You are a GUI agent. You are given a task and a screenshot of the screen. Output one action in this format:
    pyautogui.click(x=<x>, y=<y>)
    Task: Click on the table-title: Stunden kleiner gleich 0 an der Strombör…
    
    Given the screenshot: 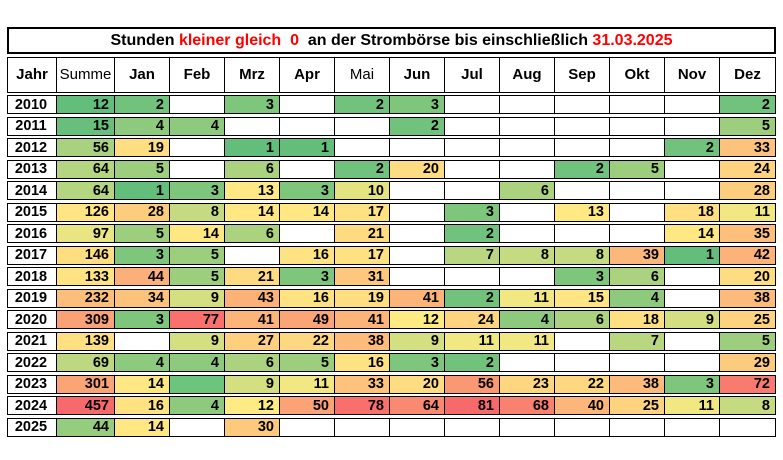 What is the action you would take?
    pyautogui.click(x=391, y=40)
    